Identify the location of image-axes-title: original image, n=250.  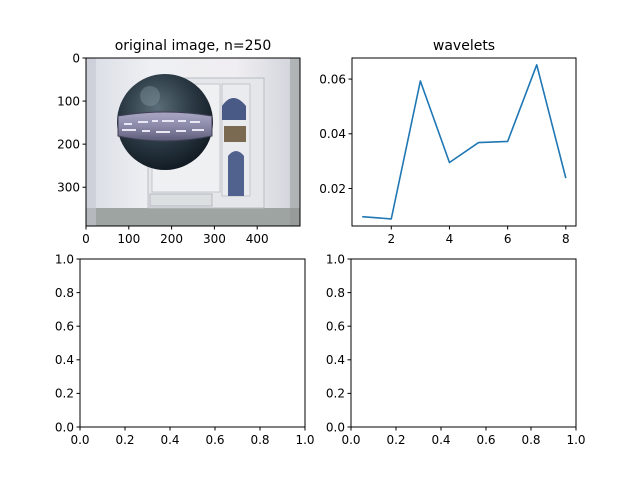
(193, 46).